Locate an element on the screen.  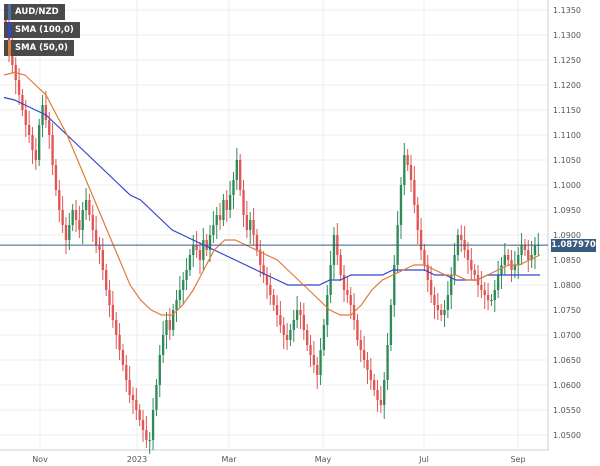
x-tick-label: 2023 is located at coordinates (137, 459).